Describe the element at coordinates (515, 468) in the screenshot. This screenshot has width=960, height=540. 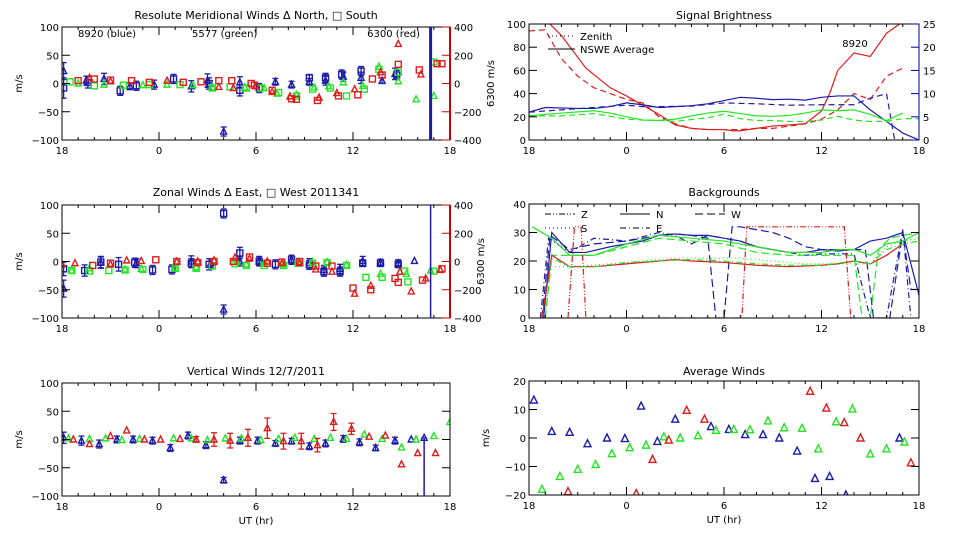
I see `y-tick-label: −10` at that location.